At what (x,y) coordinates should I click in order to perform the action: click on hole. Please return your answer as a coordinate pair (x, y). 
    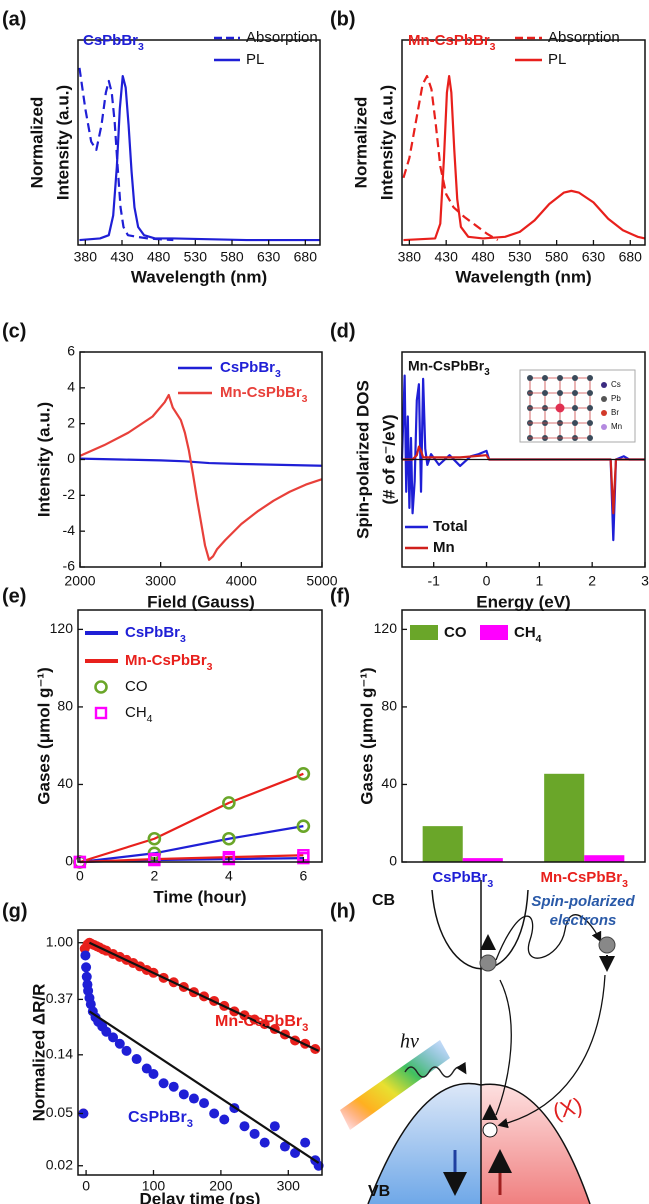
    Looking at the image, I should click on (490, 1130).